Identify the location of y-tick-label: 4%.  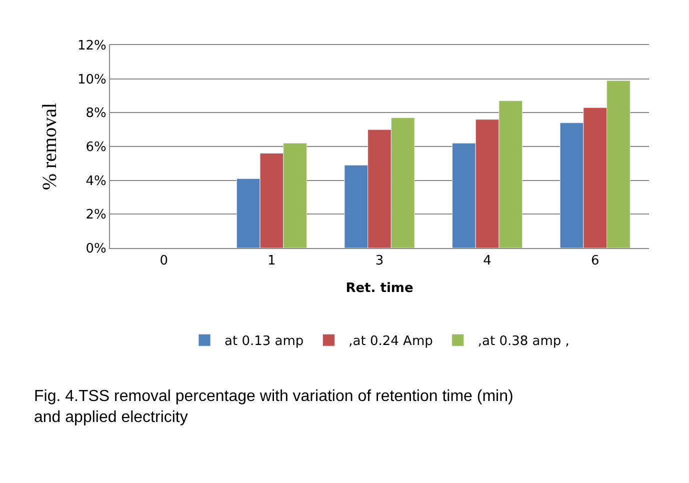
(96, 181).